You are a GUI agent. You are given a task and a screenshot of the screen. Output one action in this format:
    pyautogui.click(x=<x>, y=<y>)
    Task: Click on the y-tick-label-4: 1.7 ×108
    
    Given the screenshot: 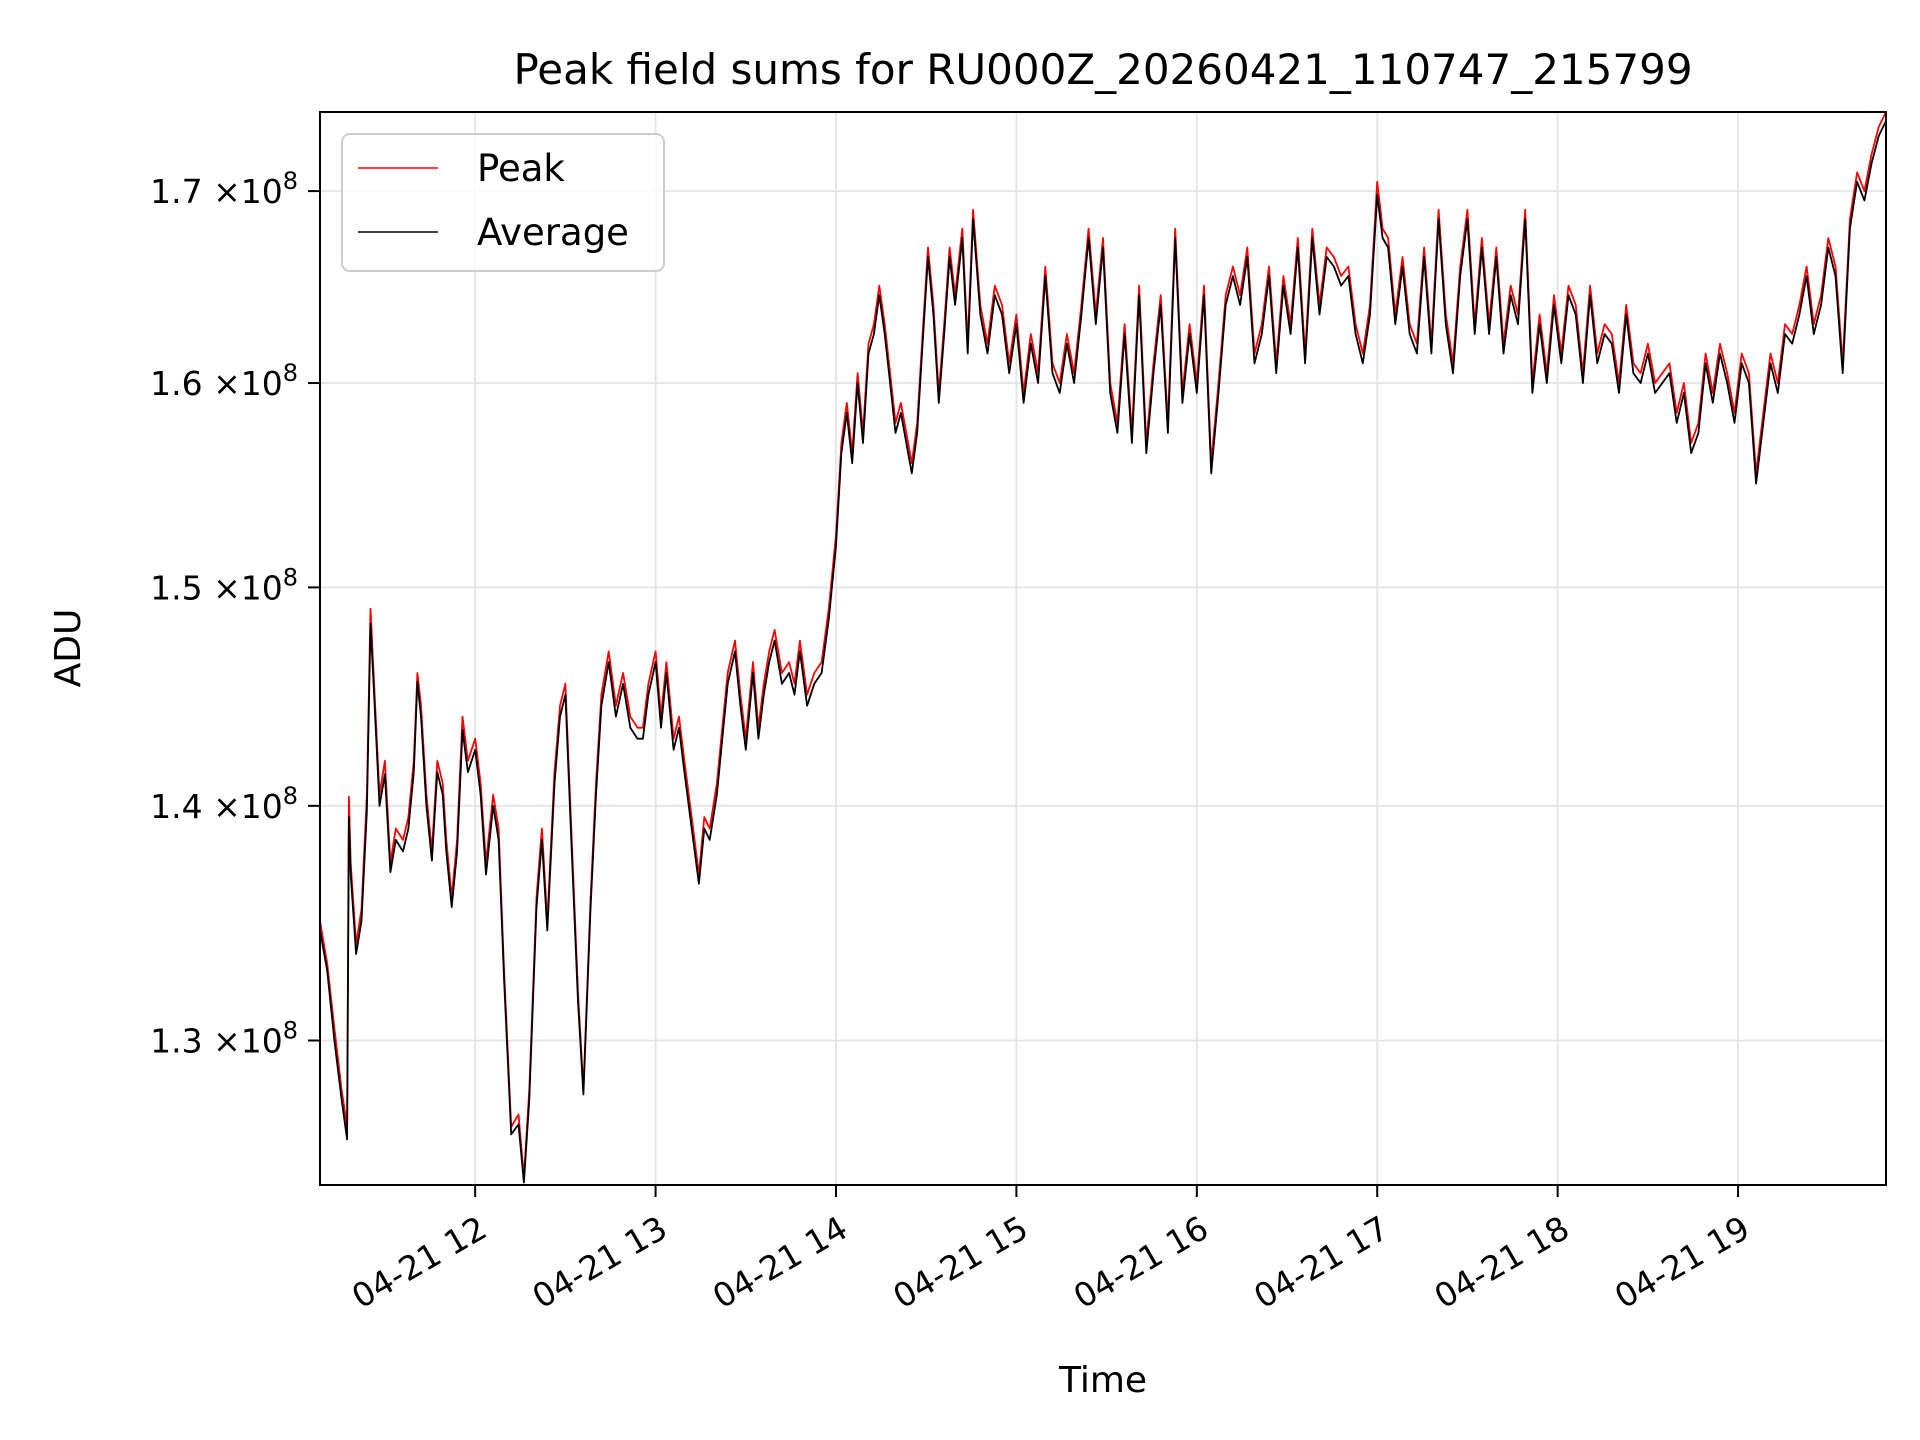 What is the action you would take?
    pyautogui.click(x=224, y=189)
    